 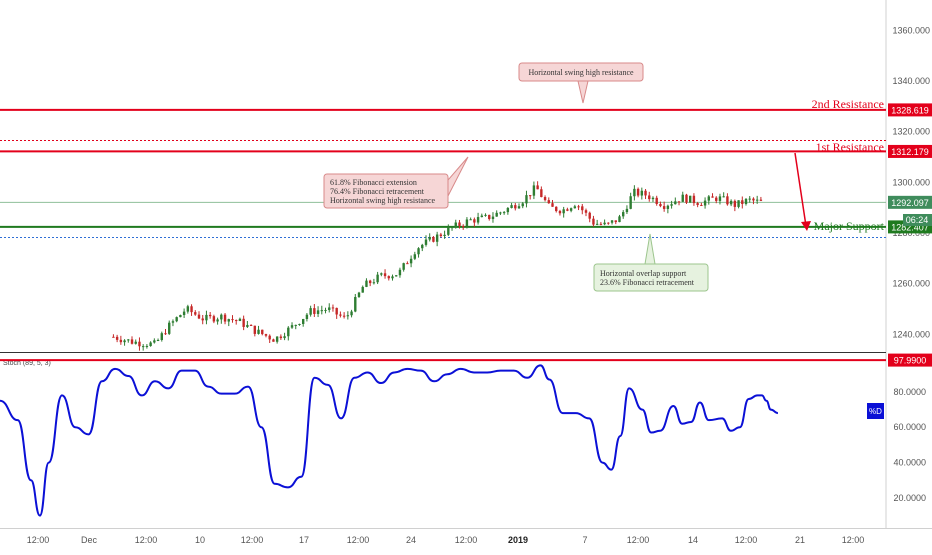 What do you see at coordinates (909, 463) in the screenshot?
I see `stoch-tick-label: 40.0000` at bounding box center [909, 463].